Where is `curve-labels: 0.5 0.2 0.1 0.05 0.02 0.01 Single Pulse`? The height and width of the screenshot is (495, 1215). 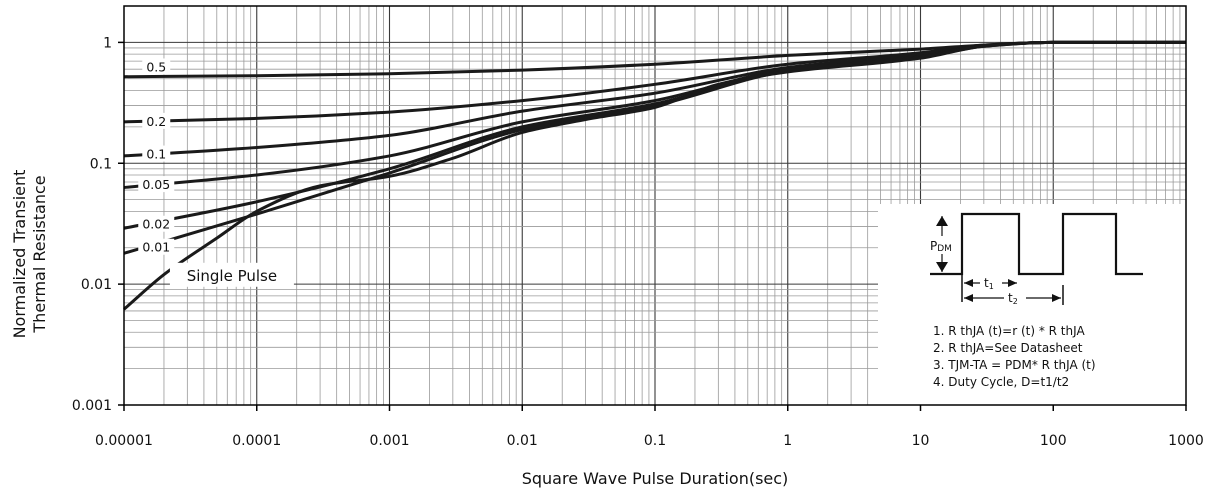
curve-labels: 0.5 0.2 0.1 0.05 0.02 0.01 Single Pulse is located at coordinates (216, 172).